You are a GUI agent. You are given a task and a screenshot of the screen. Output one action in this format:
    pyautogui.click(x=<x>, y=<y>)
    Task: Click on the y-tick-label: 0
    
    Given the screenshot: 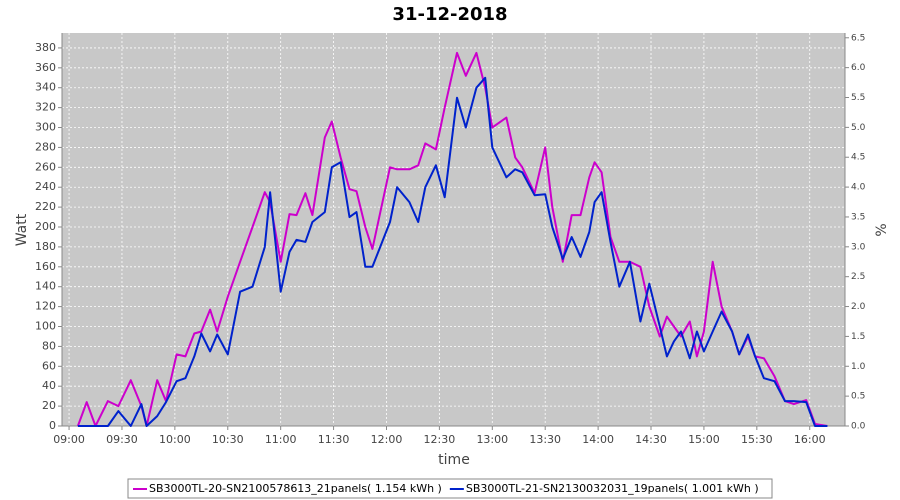 What is the action you would take?
    pyautogui.click(x=52, y=425)
    